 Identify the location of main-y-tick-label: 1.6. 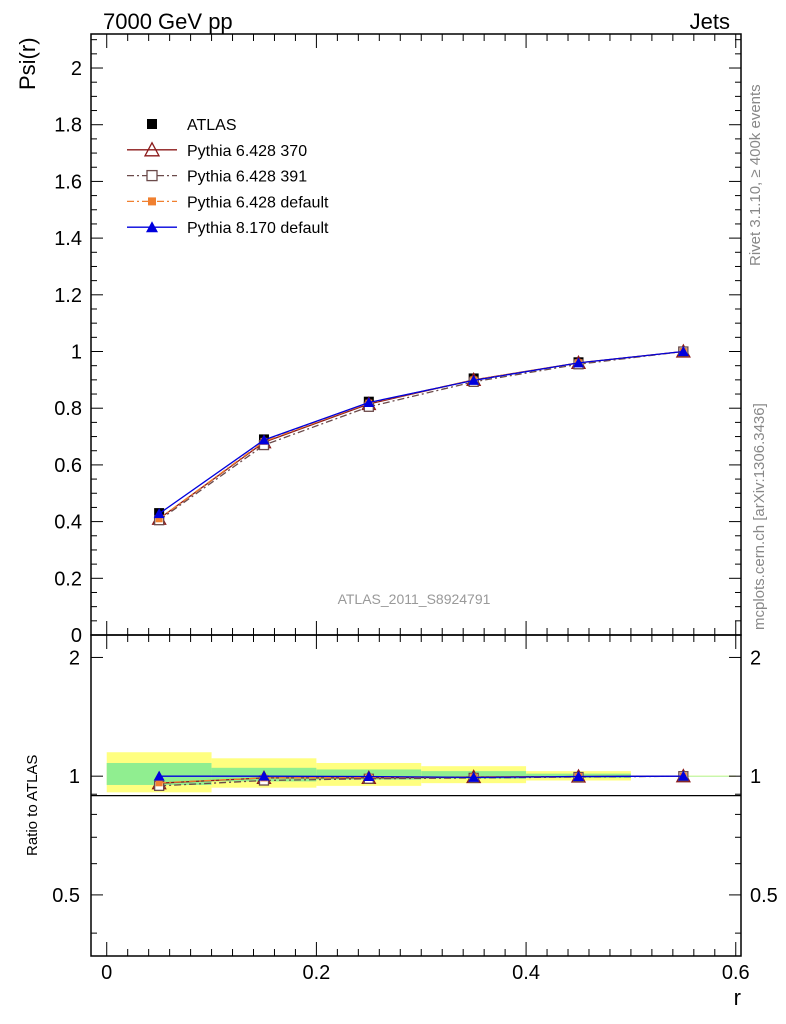
(68, 182).